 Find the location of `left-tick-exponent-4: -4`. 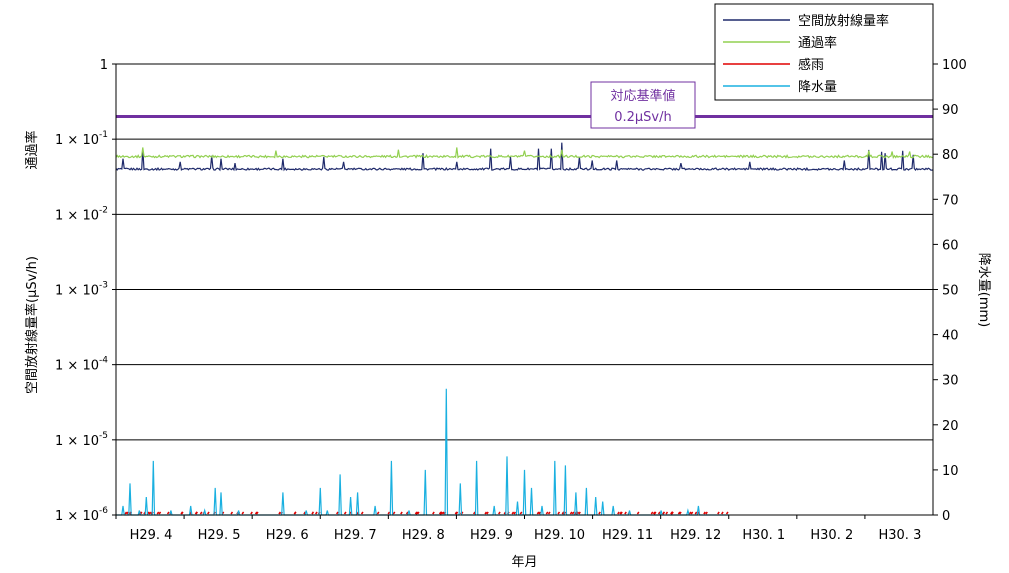

left-tick-exponent-4: -4 is located at coordinates (103, 361).